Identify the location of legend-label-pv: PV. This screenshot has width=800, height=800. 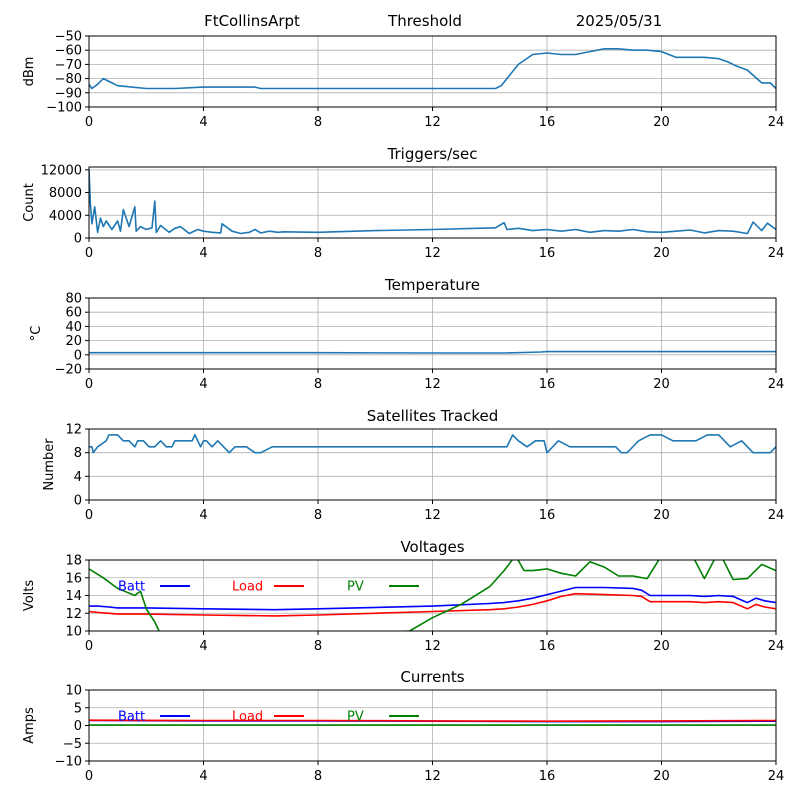
(355, 587).